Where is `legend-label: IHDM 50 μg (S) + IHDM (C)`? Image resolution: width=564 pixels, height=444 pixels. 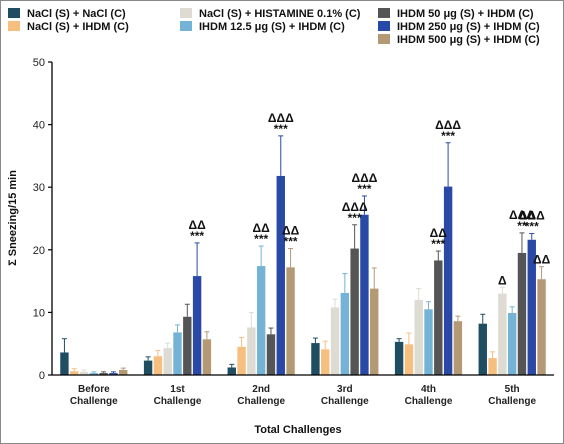 legend-label: IHDM 50 μg (S) + IHDM (C) is located at coordinates (465, 14).